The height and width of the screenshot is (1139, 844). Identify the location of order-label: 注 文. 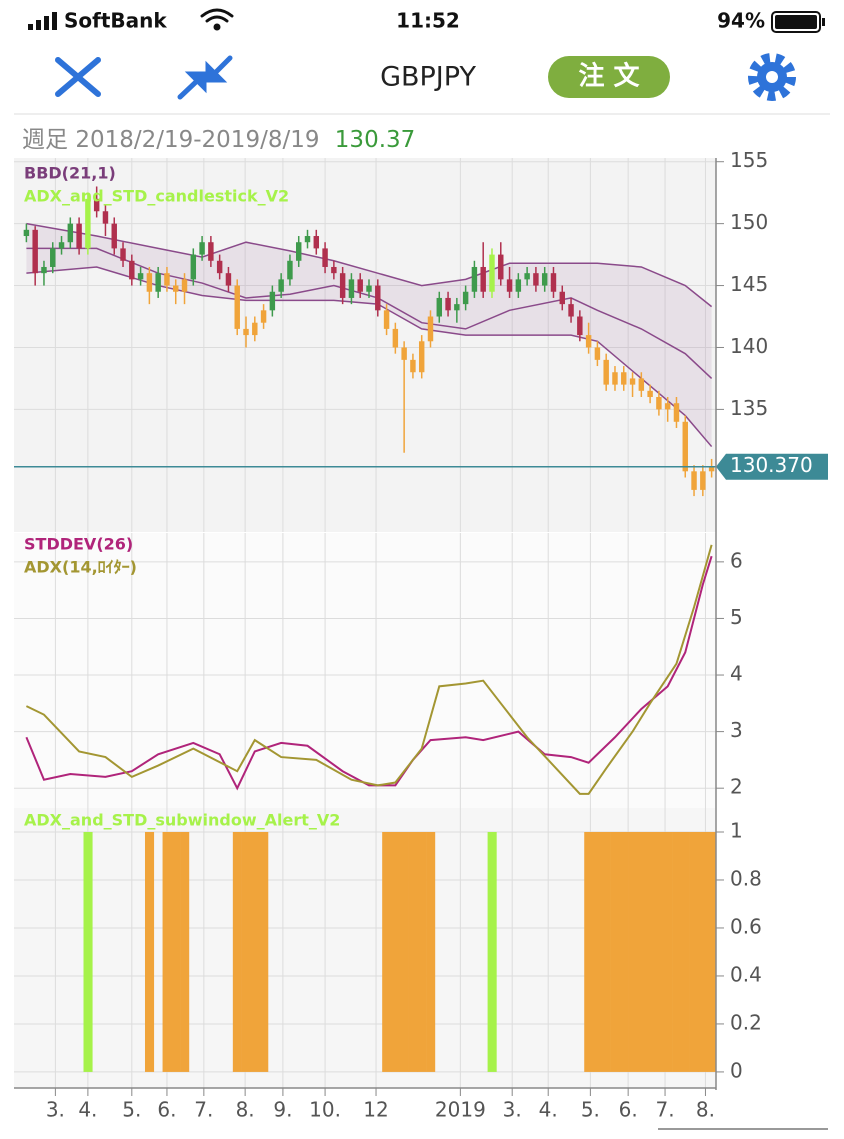
(609, 76).